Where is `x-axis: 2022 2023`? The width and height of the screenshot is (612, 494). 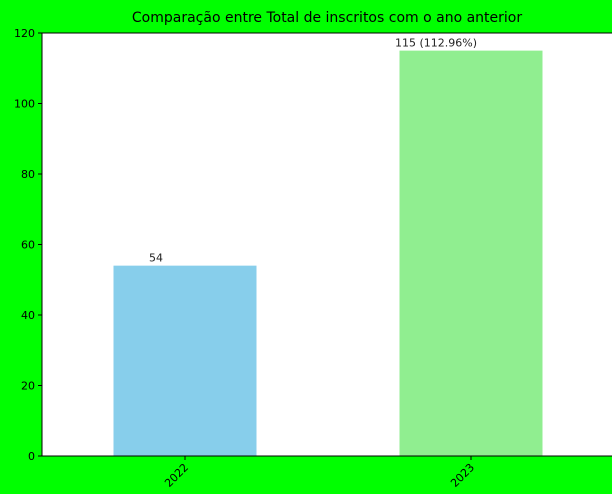
x-axis: 2022 2023 is located at coordinates (319, 473).